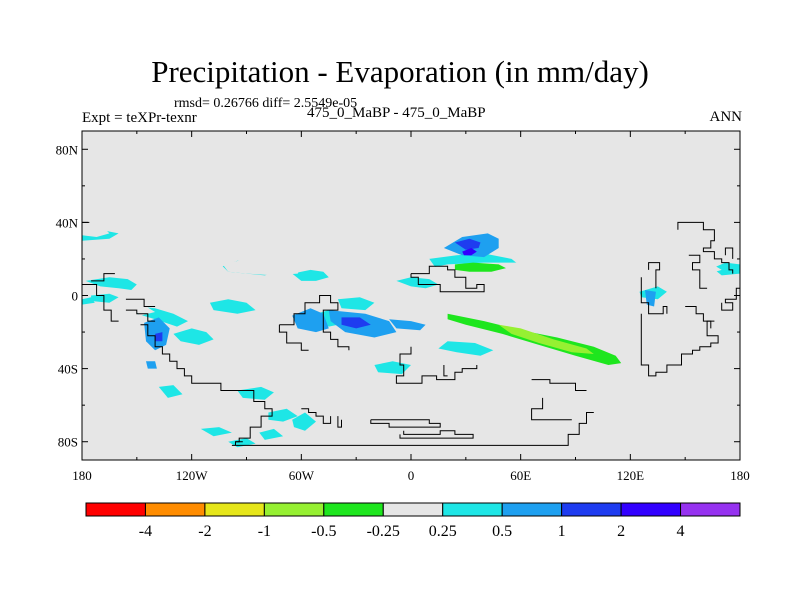 The image size is (800, 600). I want to click on colorbar-label: 4, so click(681, 531).